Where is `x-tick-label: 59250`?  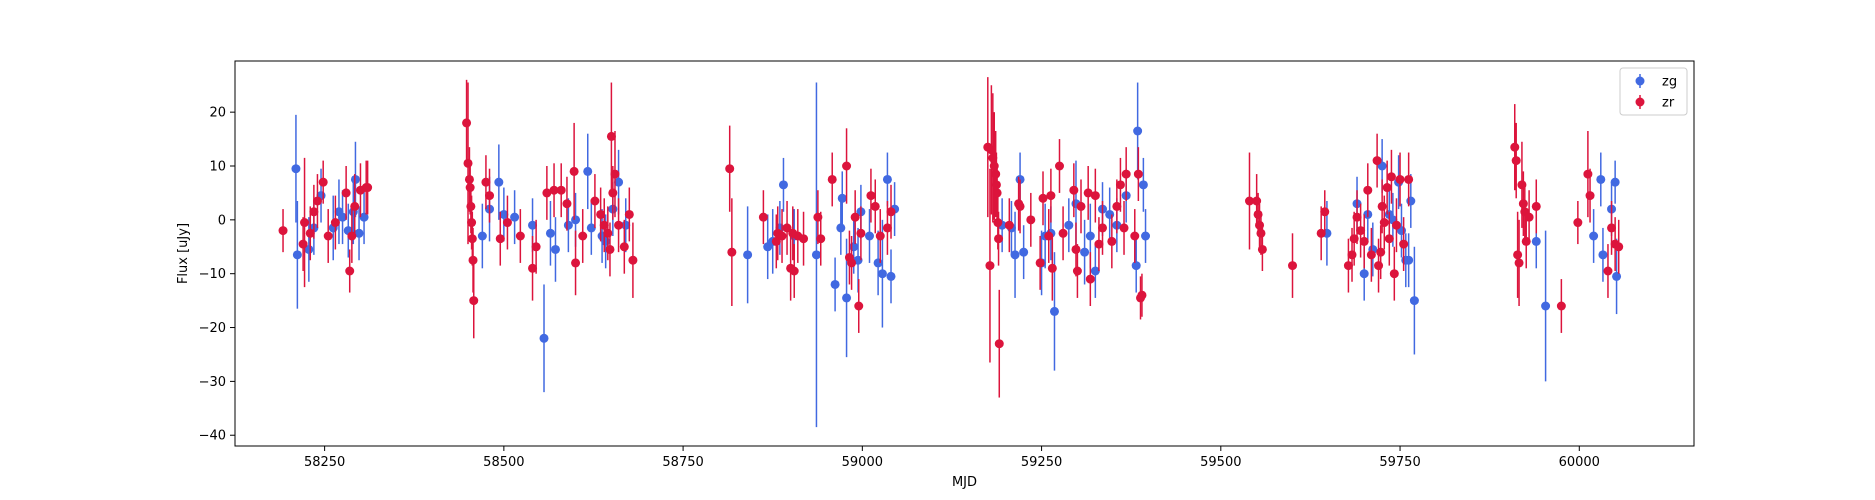 x-tick-label: 59250 is located at coordinates (1041, 462).